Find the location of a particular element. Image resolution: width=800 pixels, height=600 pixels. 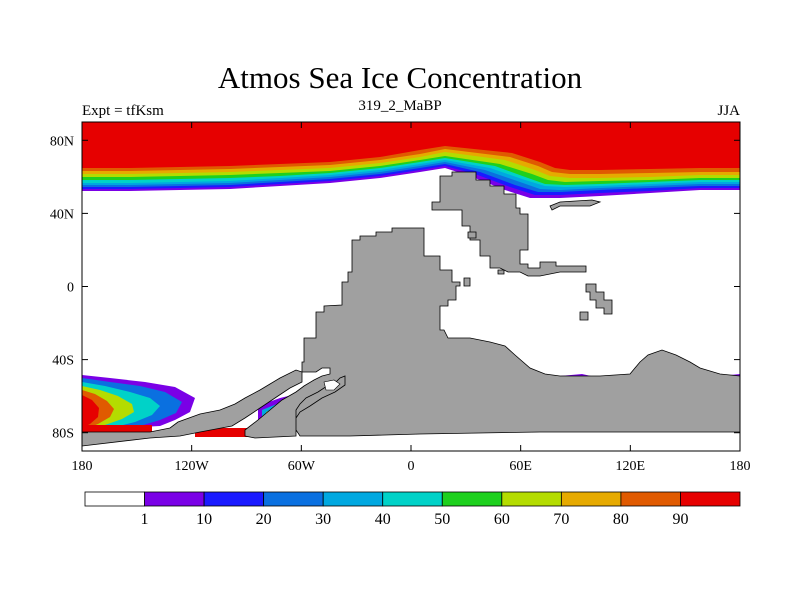

colorbar-label: 70 is located at coordinates (561, 519).